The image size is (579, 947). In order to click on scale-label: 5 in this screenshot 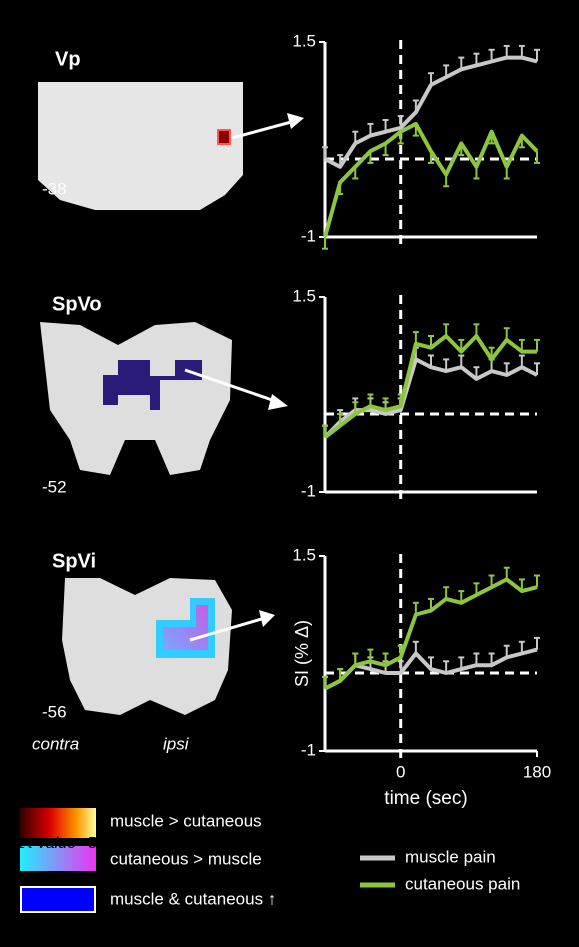, I will do `click(92, 843)`.